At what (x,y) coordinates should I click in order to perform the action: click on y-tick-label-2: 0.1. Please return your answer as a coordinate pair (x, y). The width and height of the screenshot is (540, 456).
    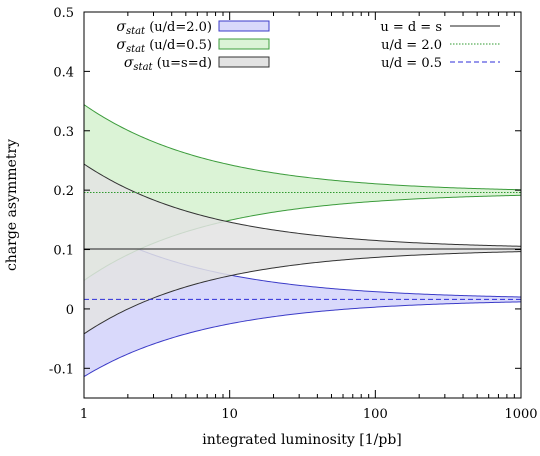
    Looking at the image, I should click on (63, 251).